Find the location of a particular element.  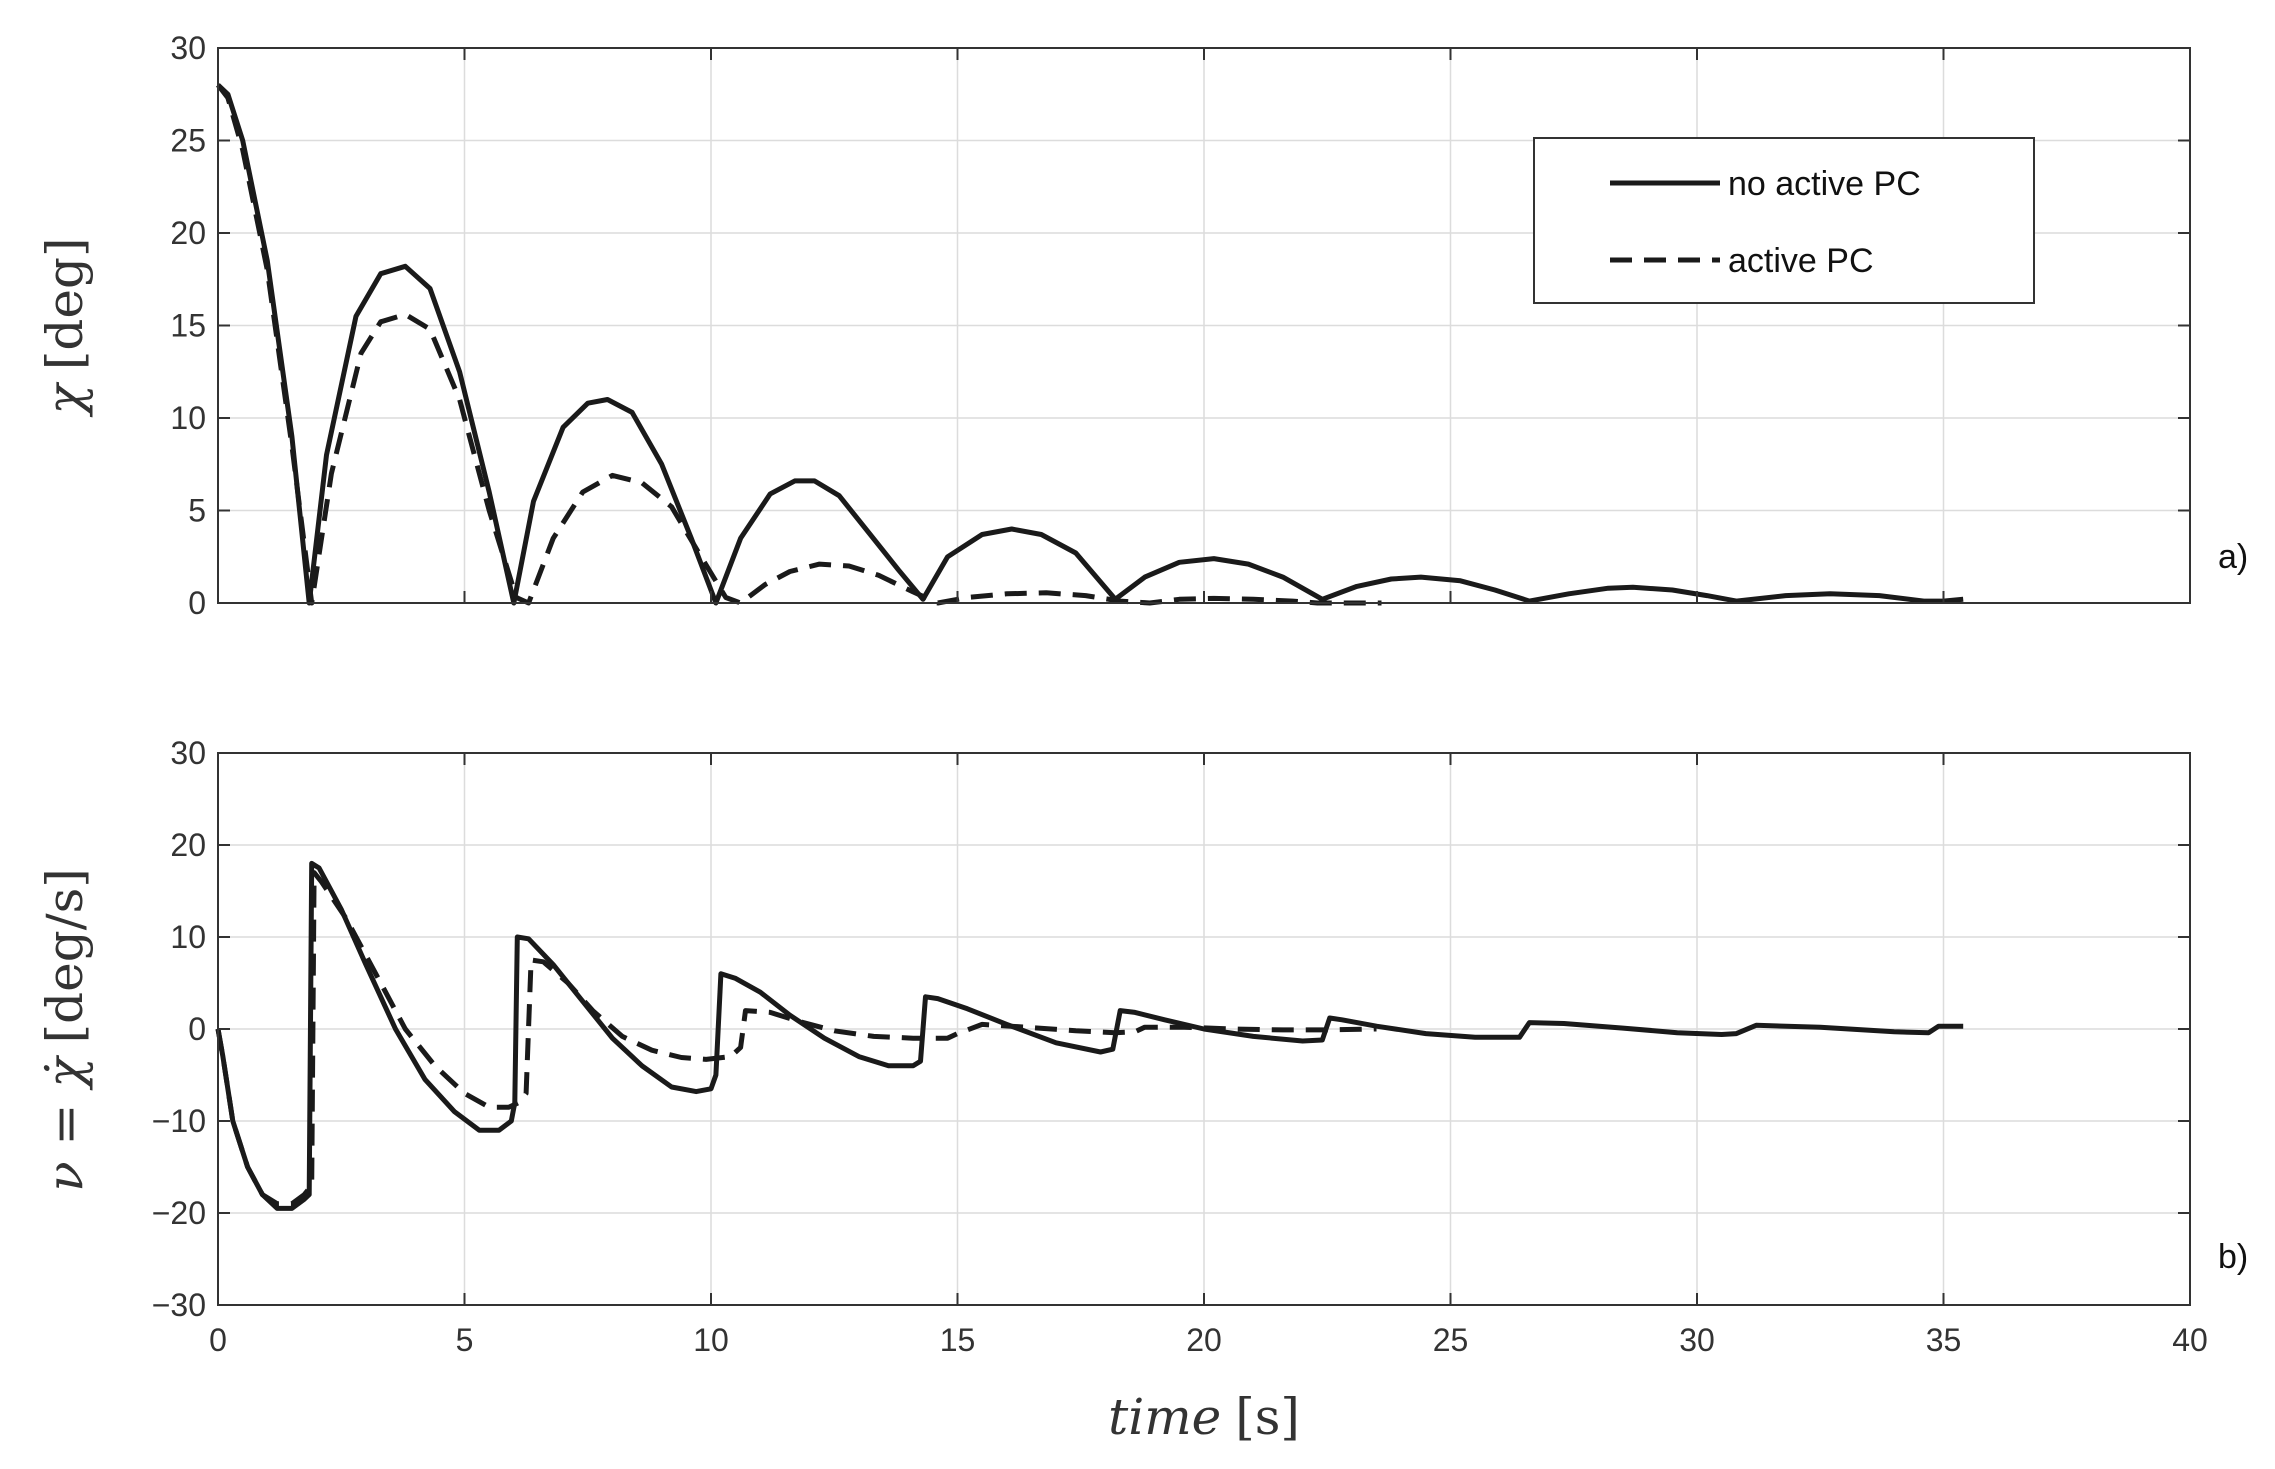

panel-b-ylabel-unit: [deg/s] is located at coordinates (65, 955).